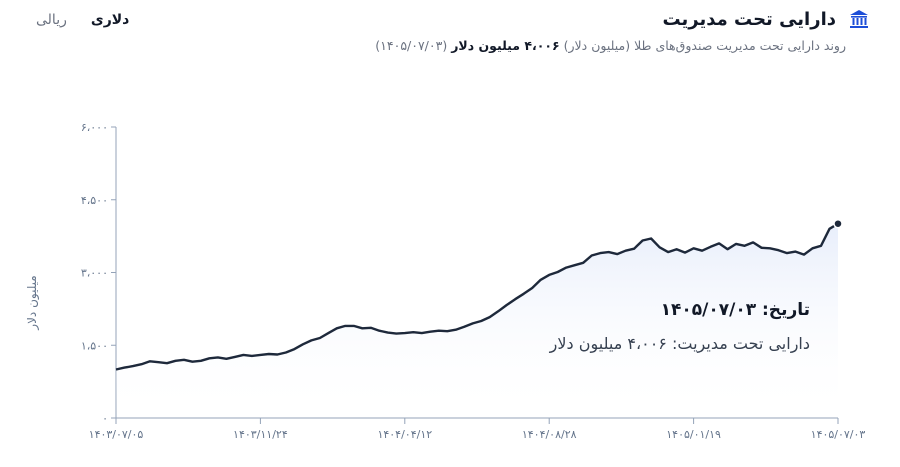 The width and height of the screenshot is (900, 467). Describe the element at coordinates (51, 20) in the screenshot. I see `rial-toggle-option: ریالی` at that location.